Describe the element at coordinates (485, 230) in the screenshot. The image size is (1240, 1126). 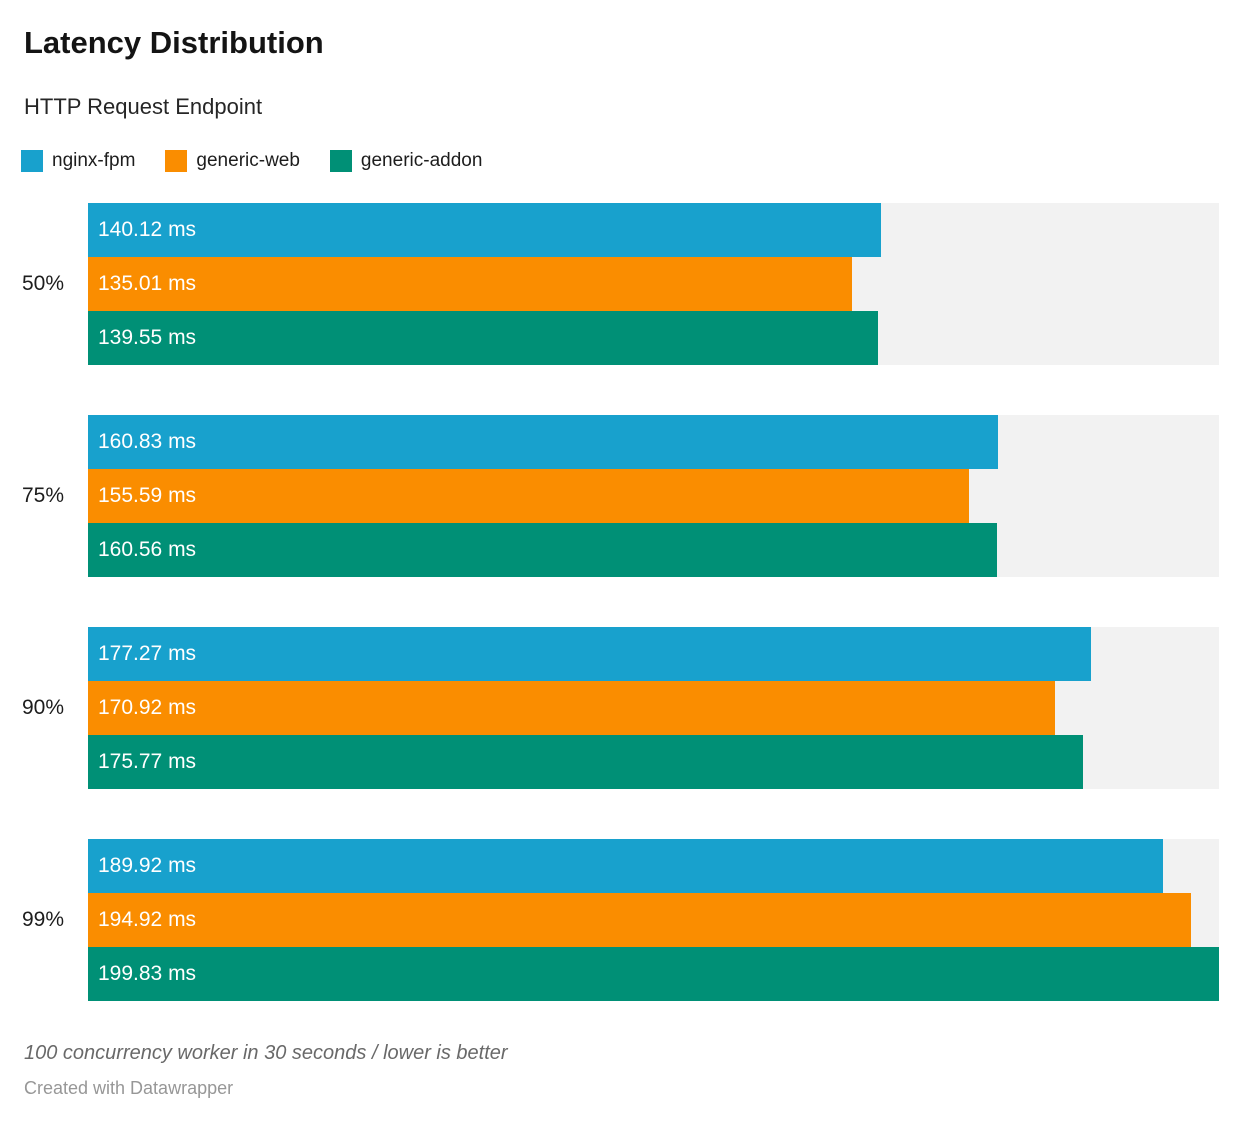
I see `bar-nginx-fpm-50%: 140.12 ms` at that location.